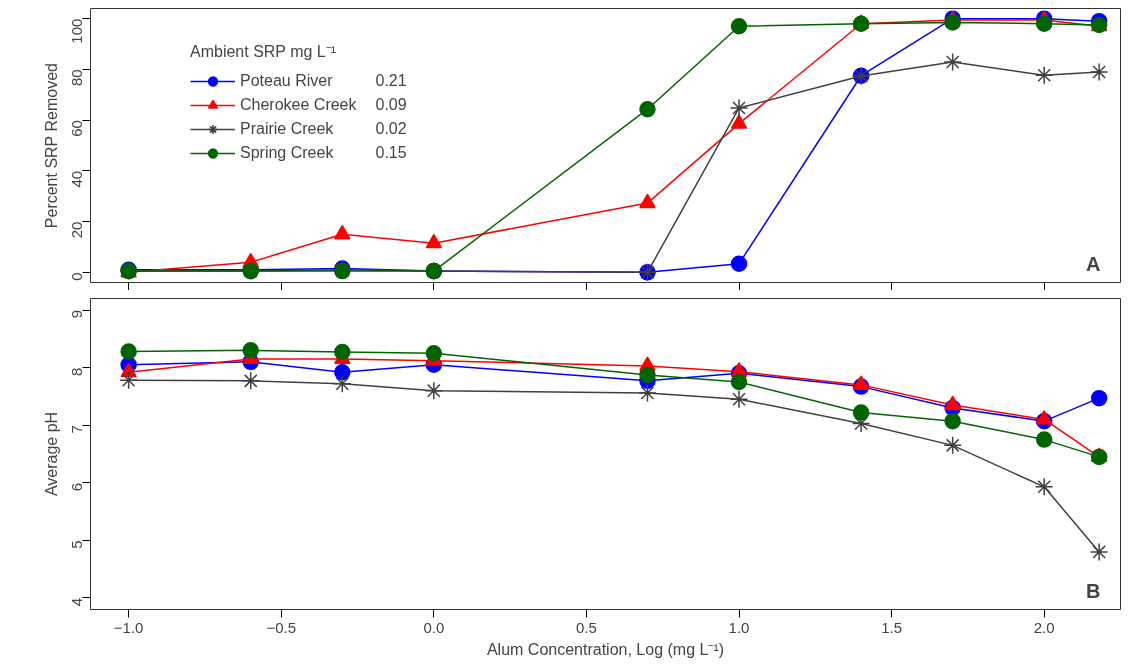 This screenshot has width=1137, height=670. Describe the element at coordinates (287, 153) in the screenshot. I see `legend-label: Spring Creek` at that location.